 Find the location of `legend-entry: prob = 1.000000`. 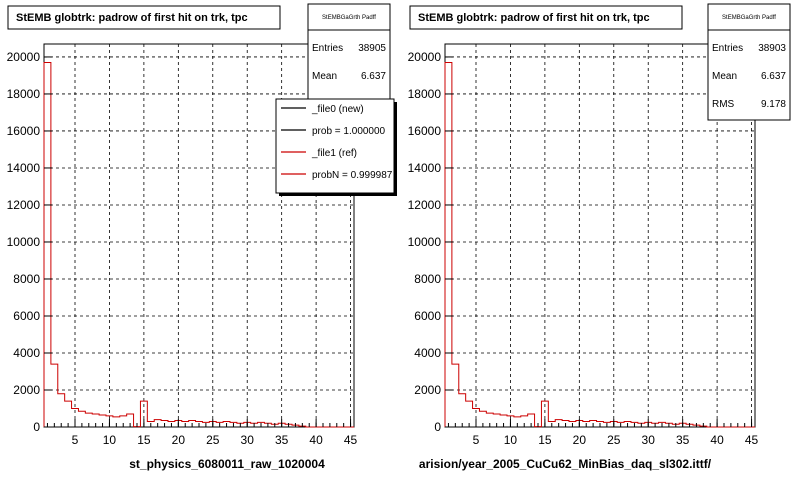

legend-entry: prob = 1.000000 is located at coordinates (349, 131).